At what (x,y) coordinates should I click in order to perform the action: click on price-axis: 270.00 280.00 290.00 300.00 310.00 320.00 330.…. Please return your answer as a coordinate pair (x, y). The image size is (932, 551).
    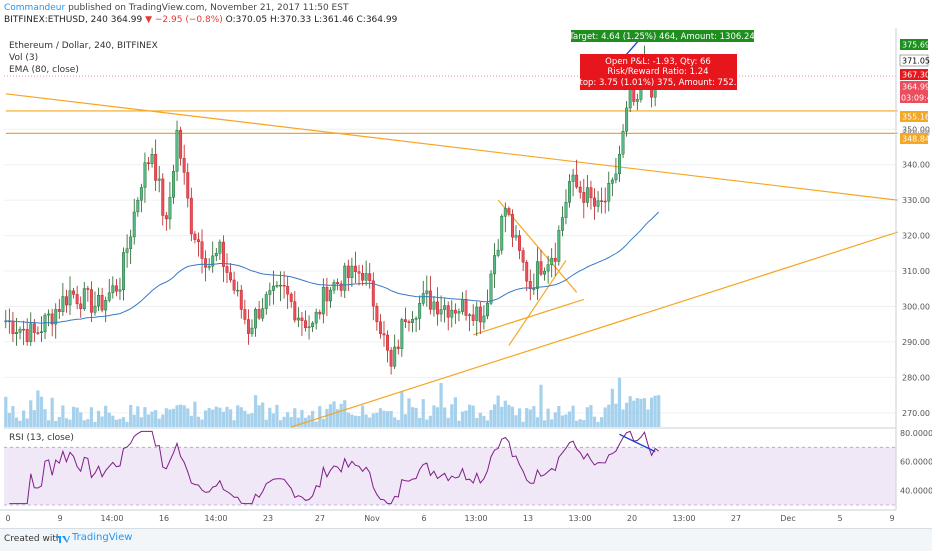
    Looking at the image, I should click on (912, 269).